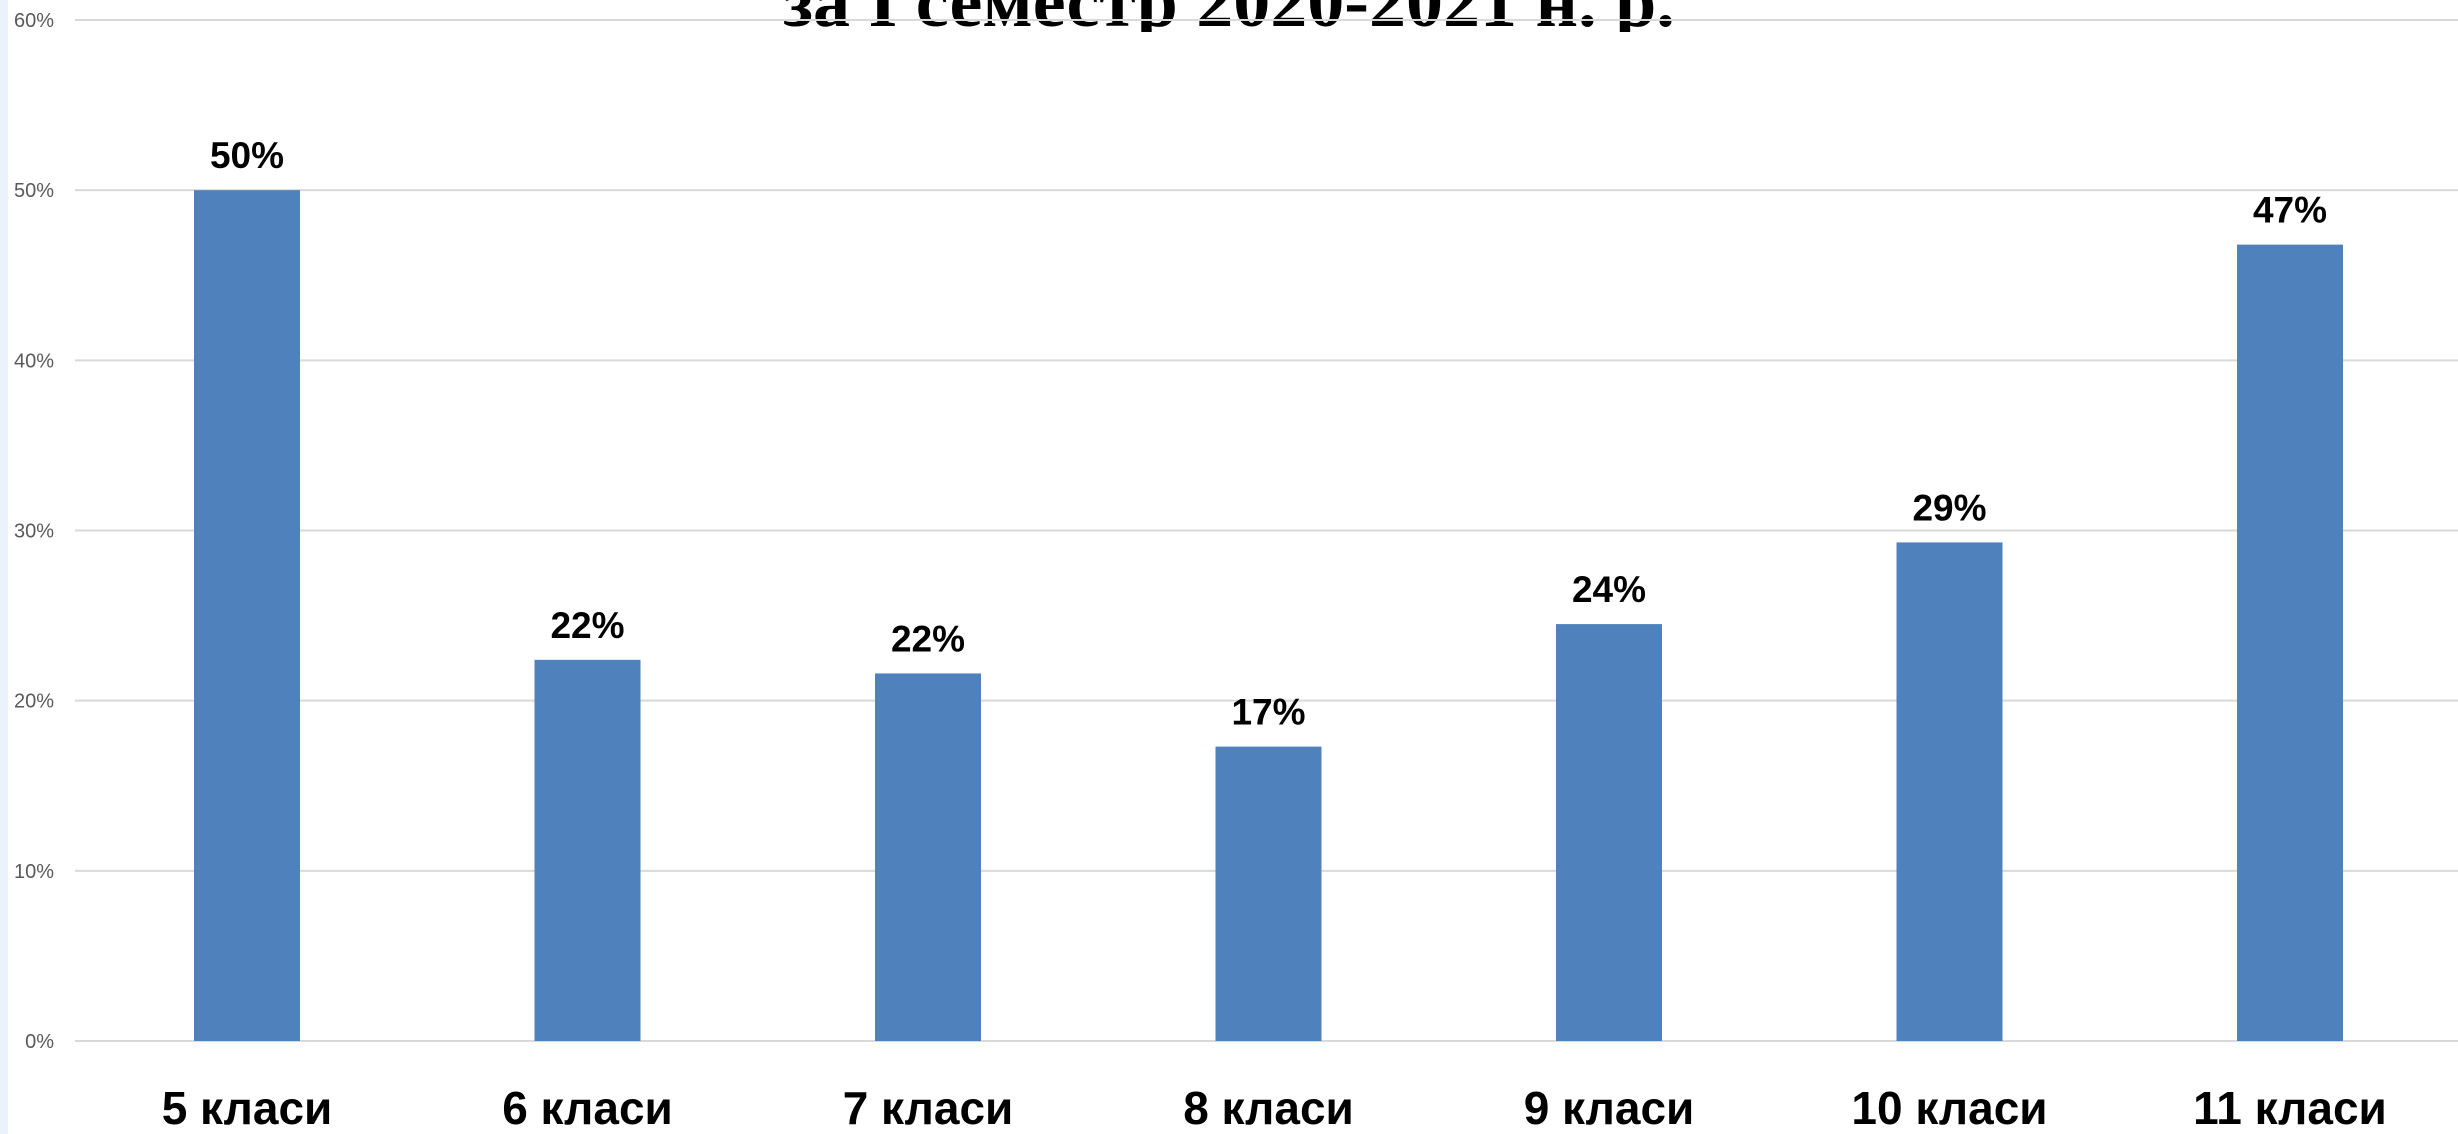 This screenshot has height=1134, width=2458. I want to click on category-label: 10 класи, so click(1949, 1108).